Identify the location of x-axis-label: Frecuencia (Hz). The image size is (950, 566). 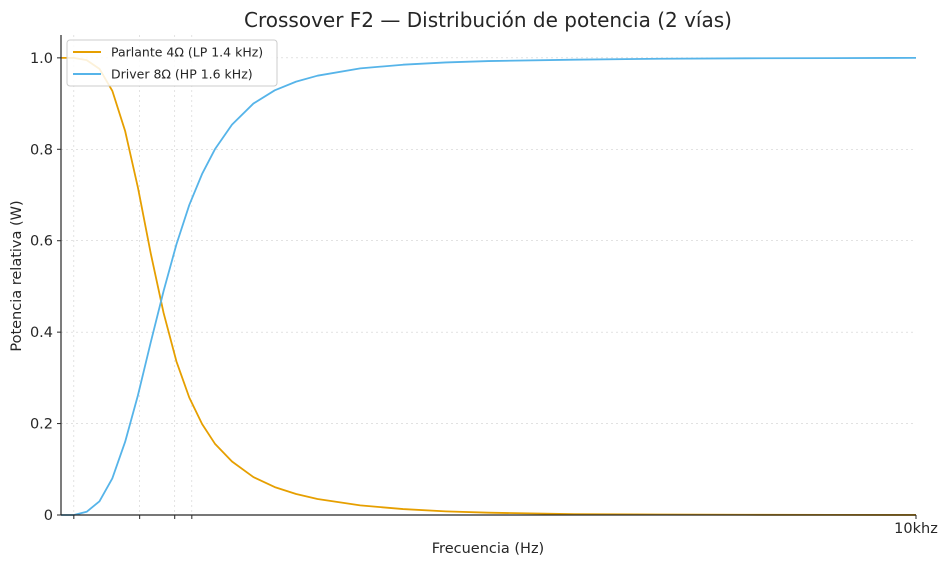
(488, 549).